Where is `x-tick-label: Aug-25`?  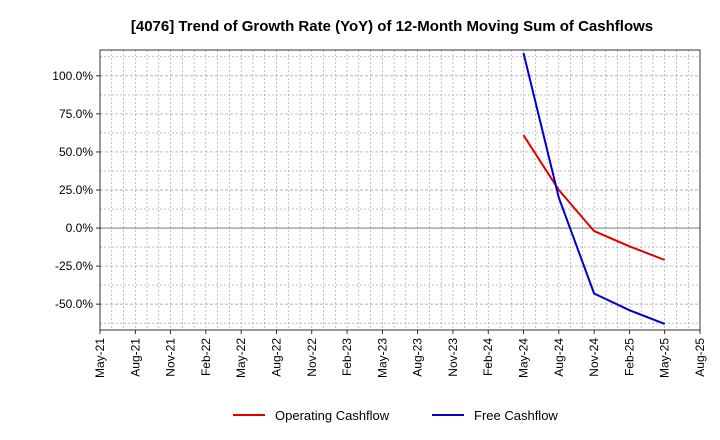 x-tick-label: Aug-25 is located at coordinates (700, 357).